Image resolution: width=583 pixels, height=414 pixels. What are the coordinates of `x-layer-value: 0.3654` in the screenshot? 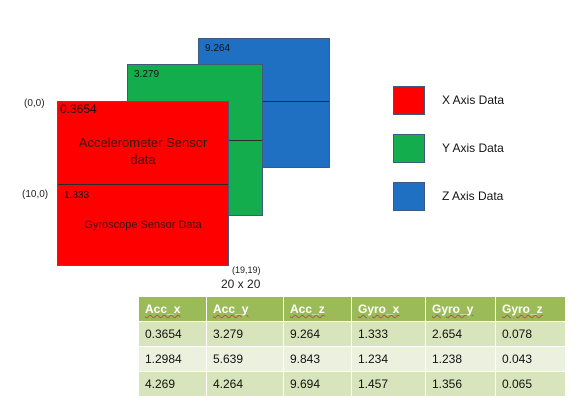 It's located at (78, 109).